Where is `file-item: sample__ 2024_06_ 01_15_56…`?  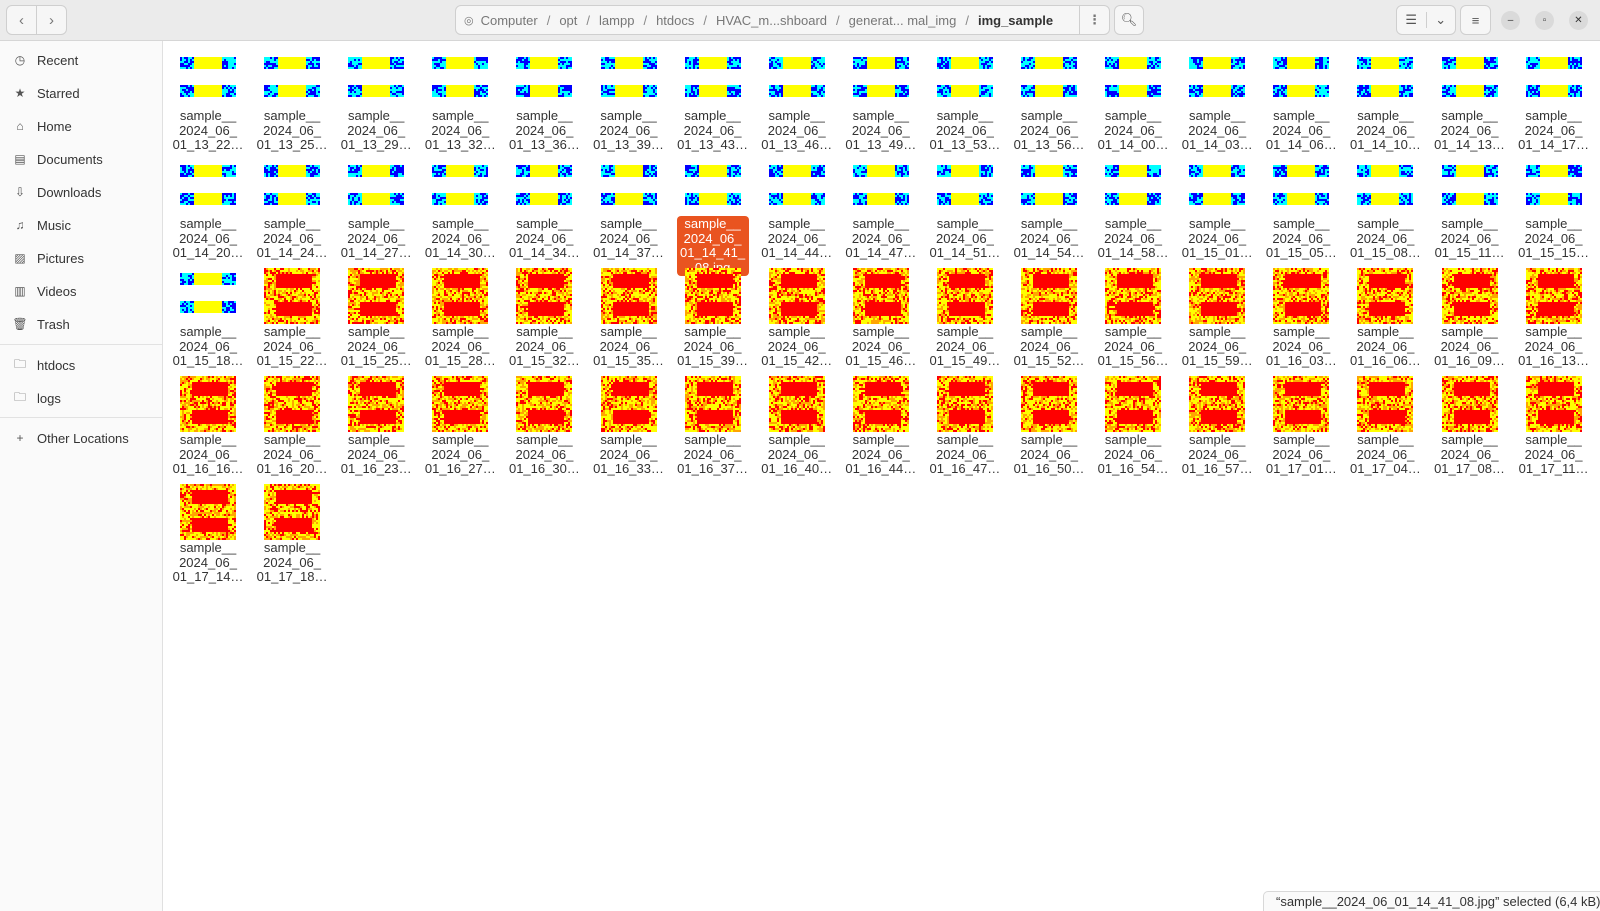
file-item: sample__ 2024_06_ 01_15_56… is located at coordinates (1133, 312).